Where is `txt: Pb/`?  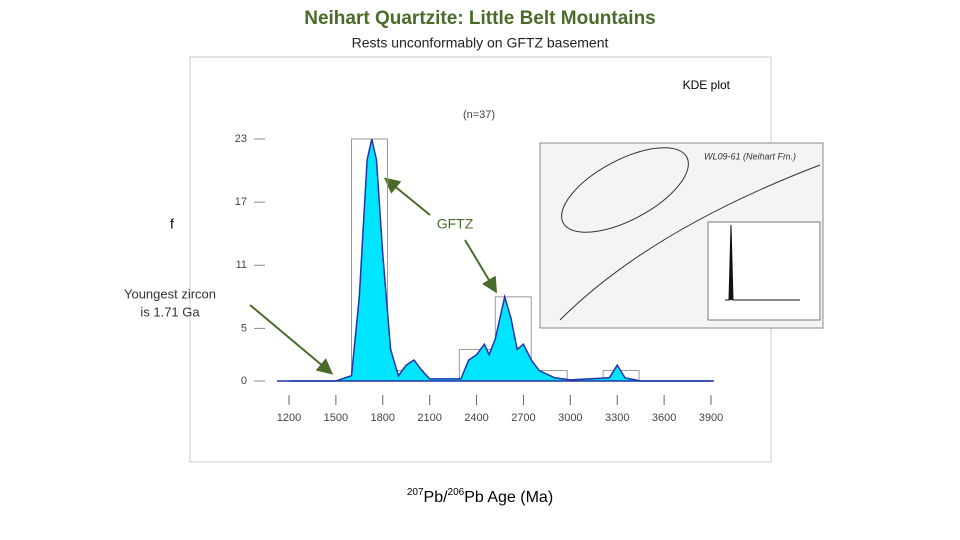 txt: Pb/ is located at coordinates (436, 497).